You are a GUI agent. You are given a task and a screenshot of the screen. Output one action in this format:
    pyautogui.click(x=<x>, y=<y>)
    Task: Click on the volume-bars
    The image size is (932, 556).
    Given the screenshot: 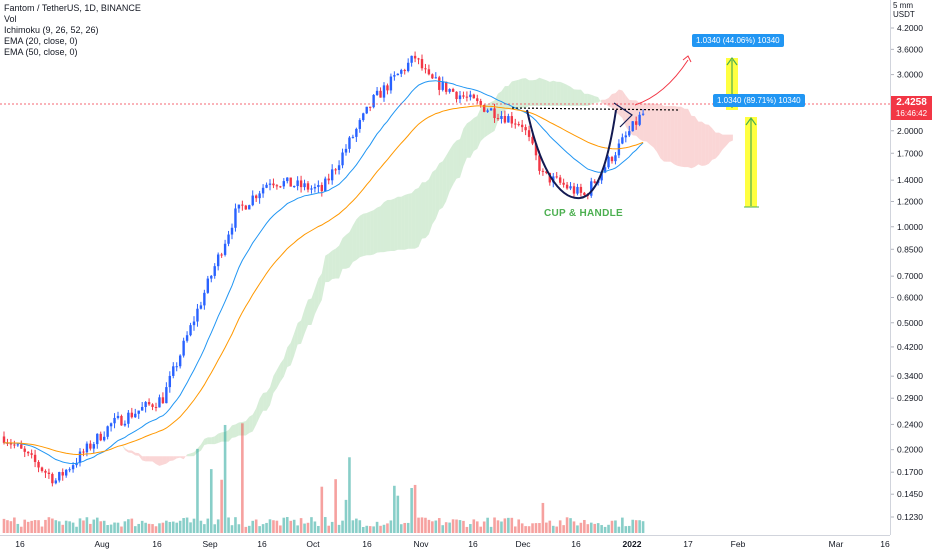 What is the action you would take?
    pyautogui.click(x=324, y=478)
    